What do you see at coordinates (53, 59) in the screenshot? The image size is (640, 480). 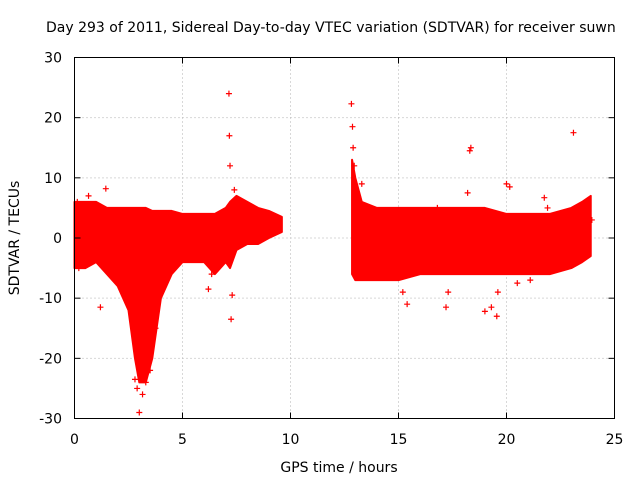 I see `y-tick-label: 30` at bounding box center [53, 59].